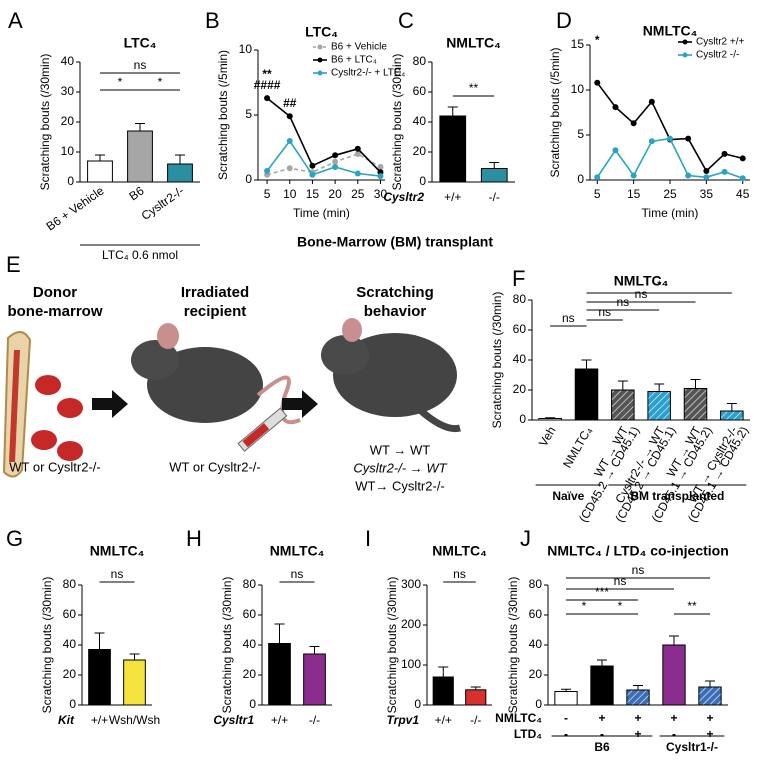 The width and height of the screenshot is (762, 763). I want to click on chart-title: NMLTC₄ / LTD₄ co-injection, so click(638, 551).